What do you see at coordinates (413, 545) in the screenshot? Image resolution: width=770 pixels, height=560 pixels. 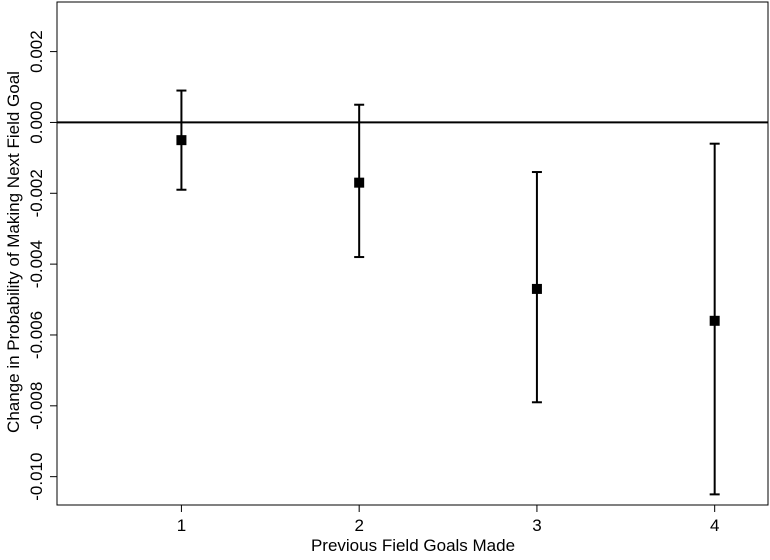 I see `x-axis-label: Previous Field Goals Made` at bounding box center [413, 545].